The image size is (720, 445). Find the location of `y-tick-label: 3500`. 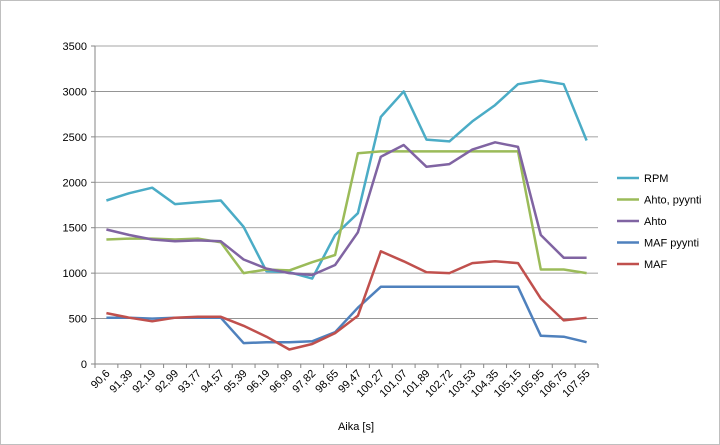

y-tick-label: 3500 is located at coordinates (75, 47).